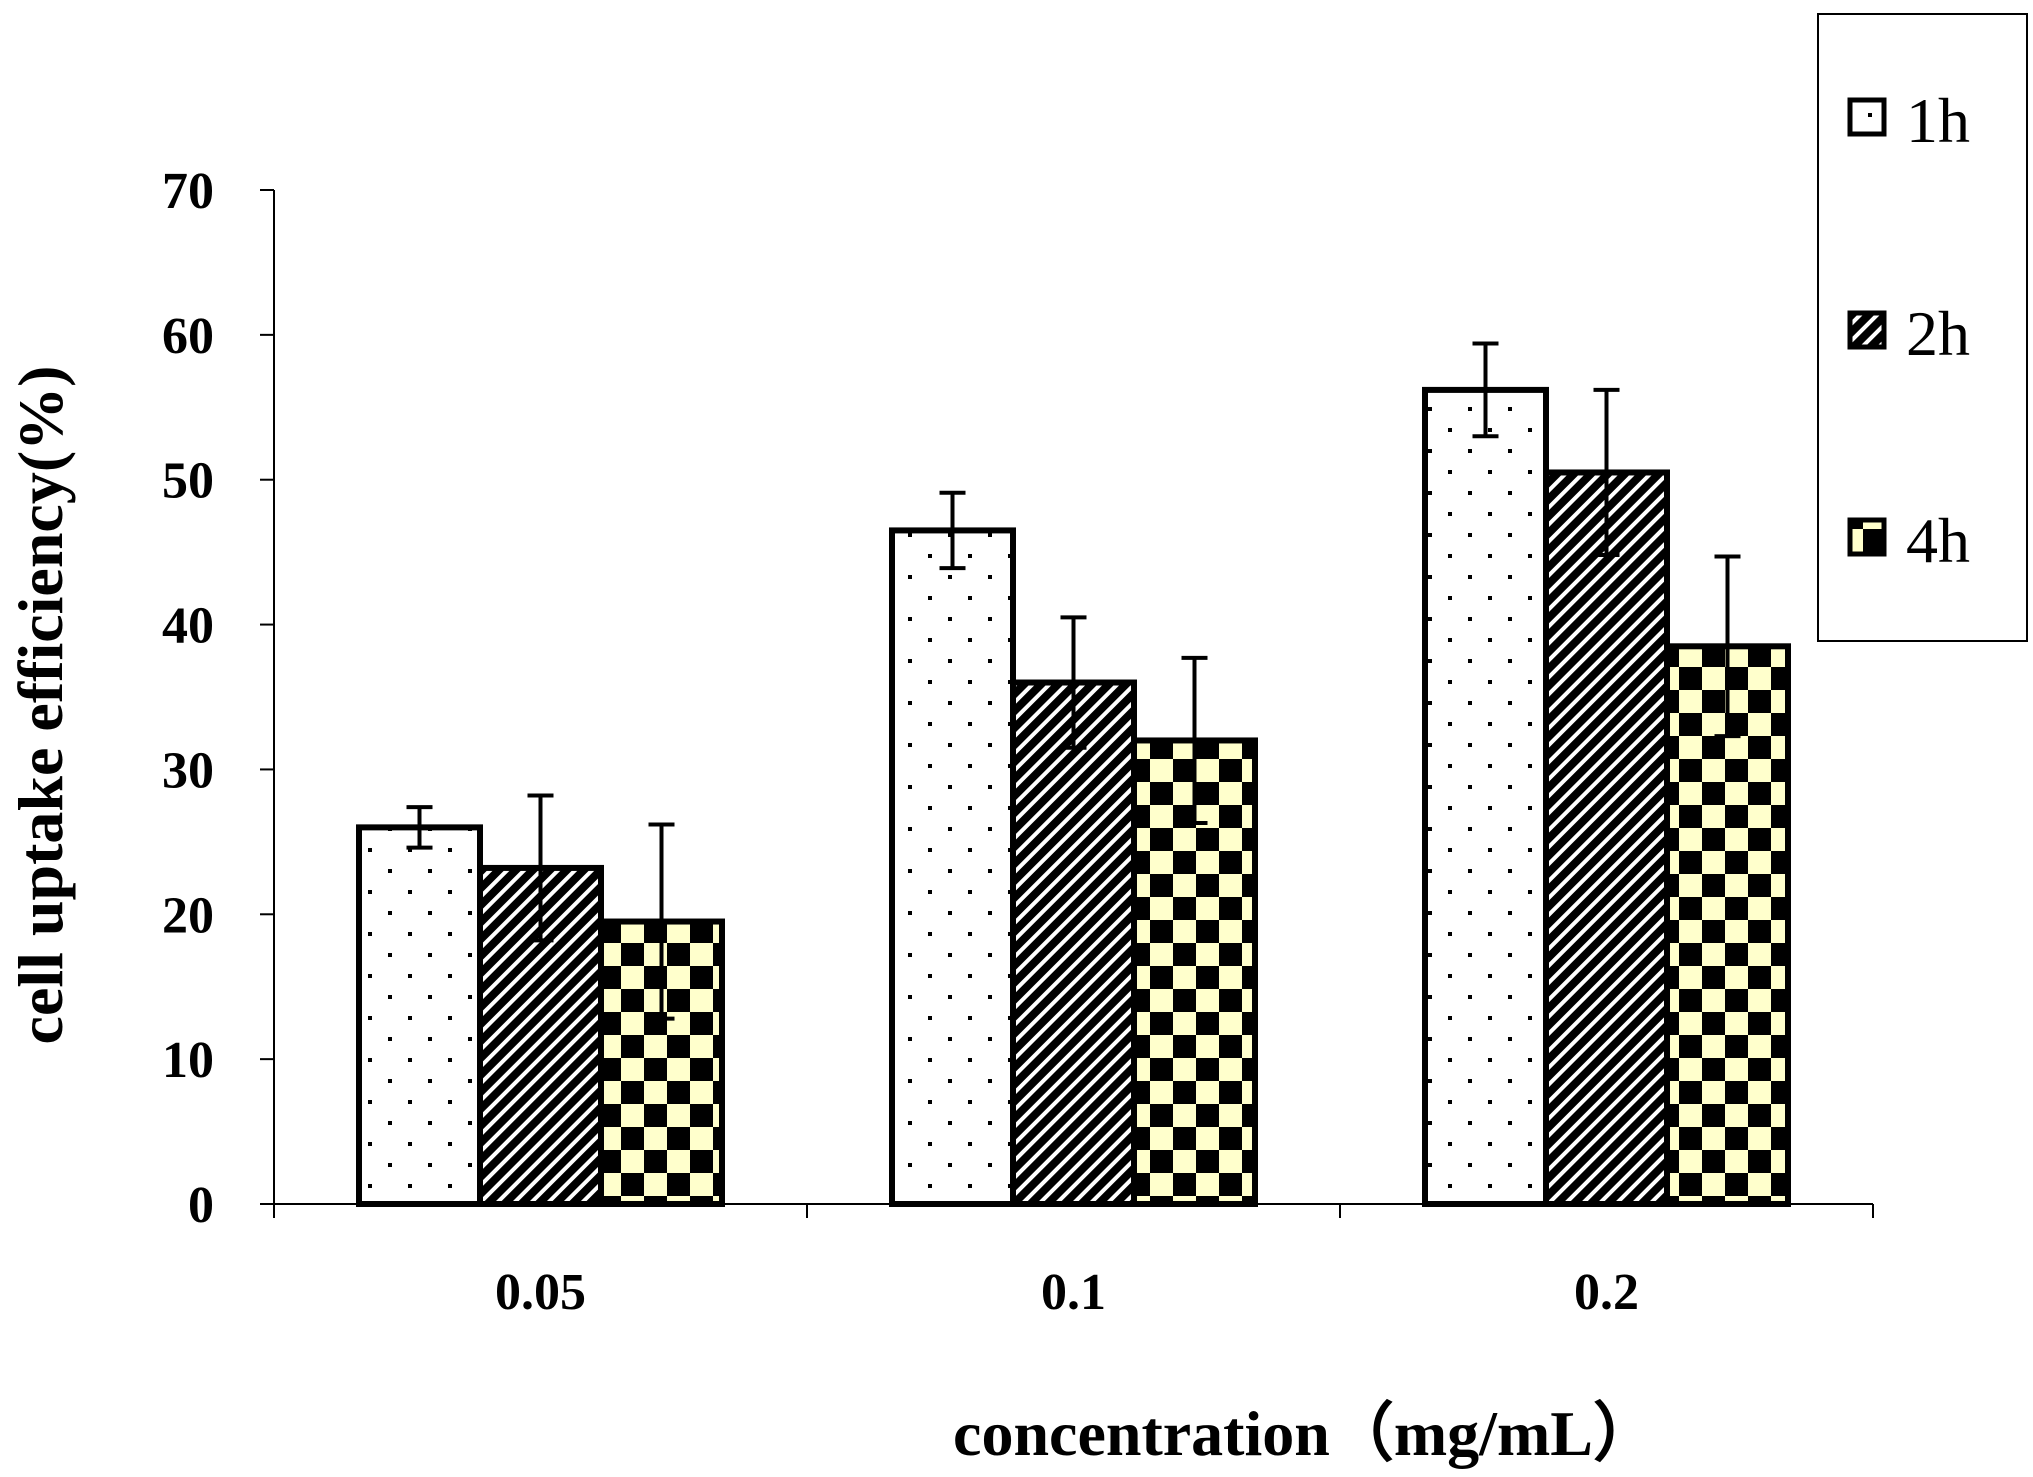 The height and width of the screenshot is (1477, 2033). What do you see at coordinates (188, 191) in the screenshot?
I see `y-tick-label: 70` at bounding box center [188, 191].